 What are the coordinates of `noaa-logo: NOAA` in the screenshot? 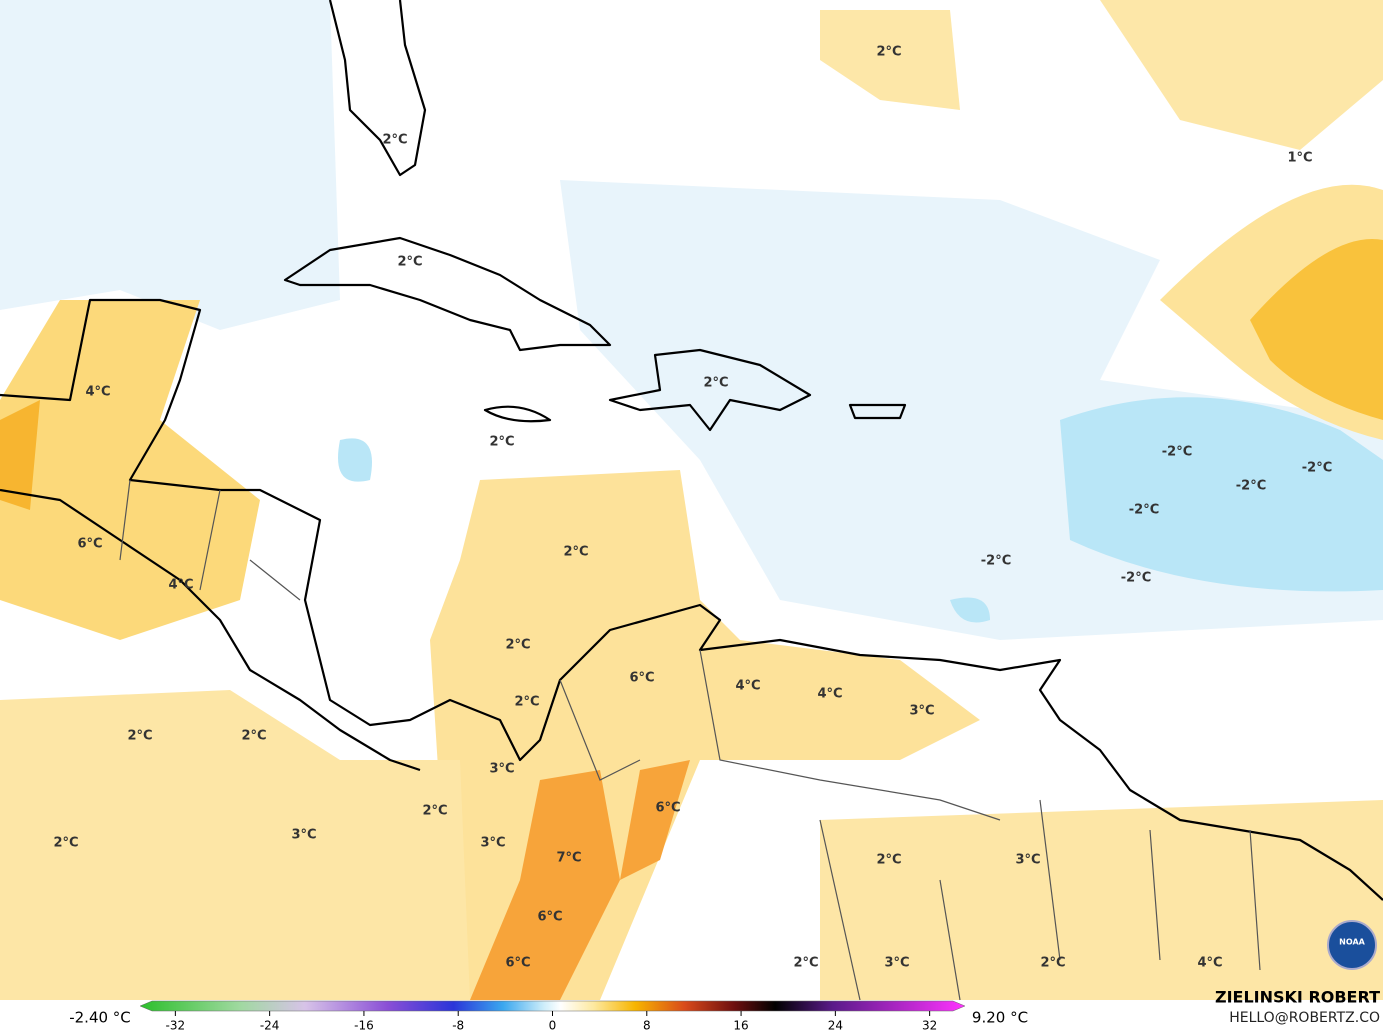 It's located at (1352, 945).